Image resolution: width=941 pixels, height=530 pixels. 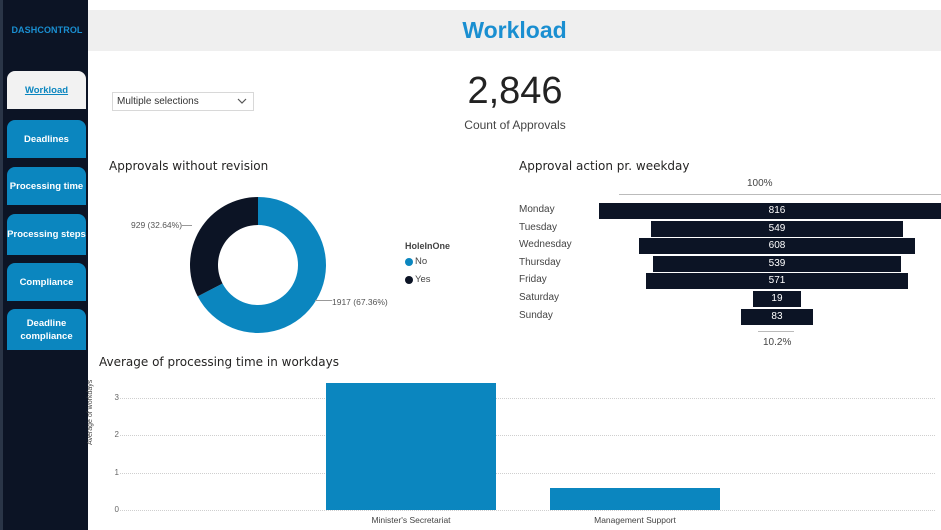 What do you see at coordinates (536, 315) in the screenshot?
I see `funnel-label-sunday: Sunday` at bounding box center [536, 315].